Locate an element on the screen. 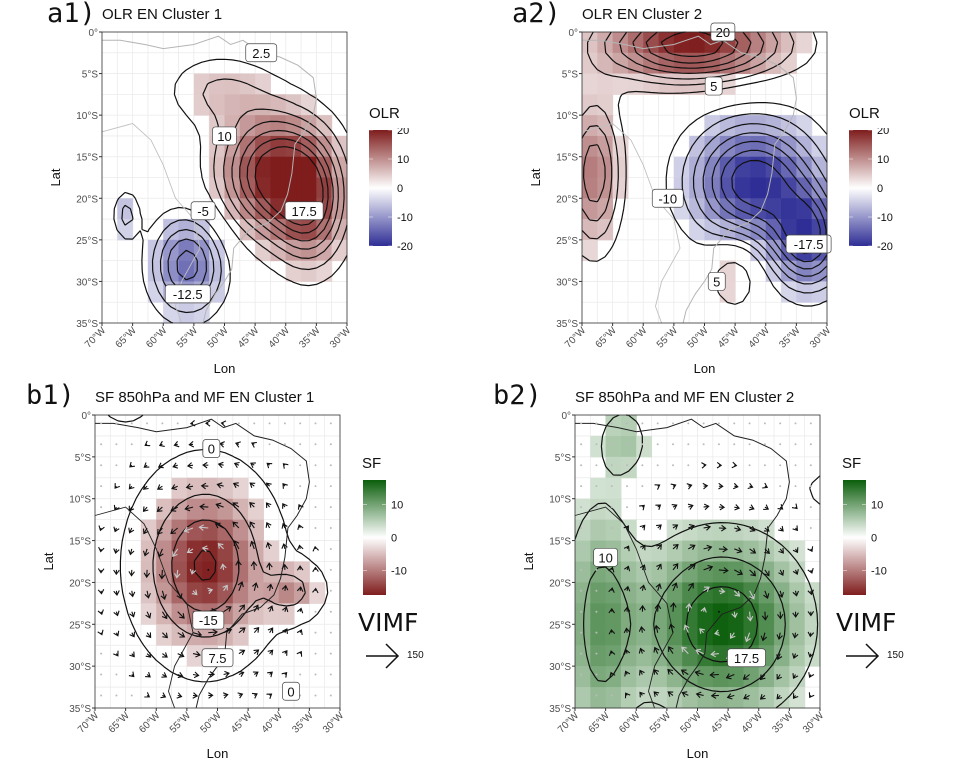  contour-label-text: -5 is located at coordinates (203, 211).